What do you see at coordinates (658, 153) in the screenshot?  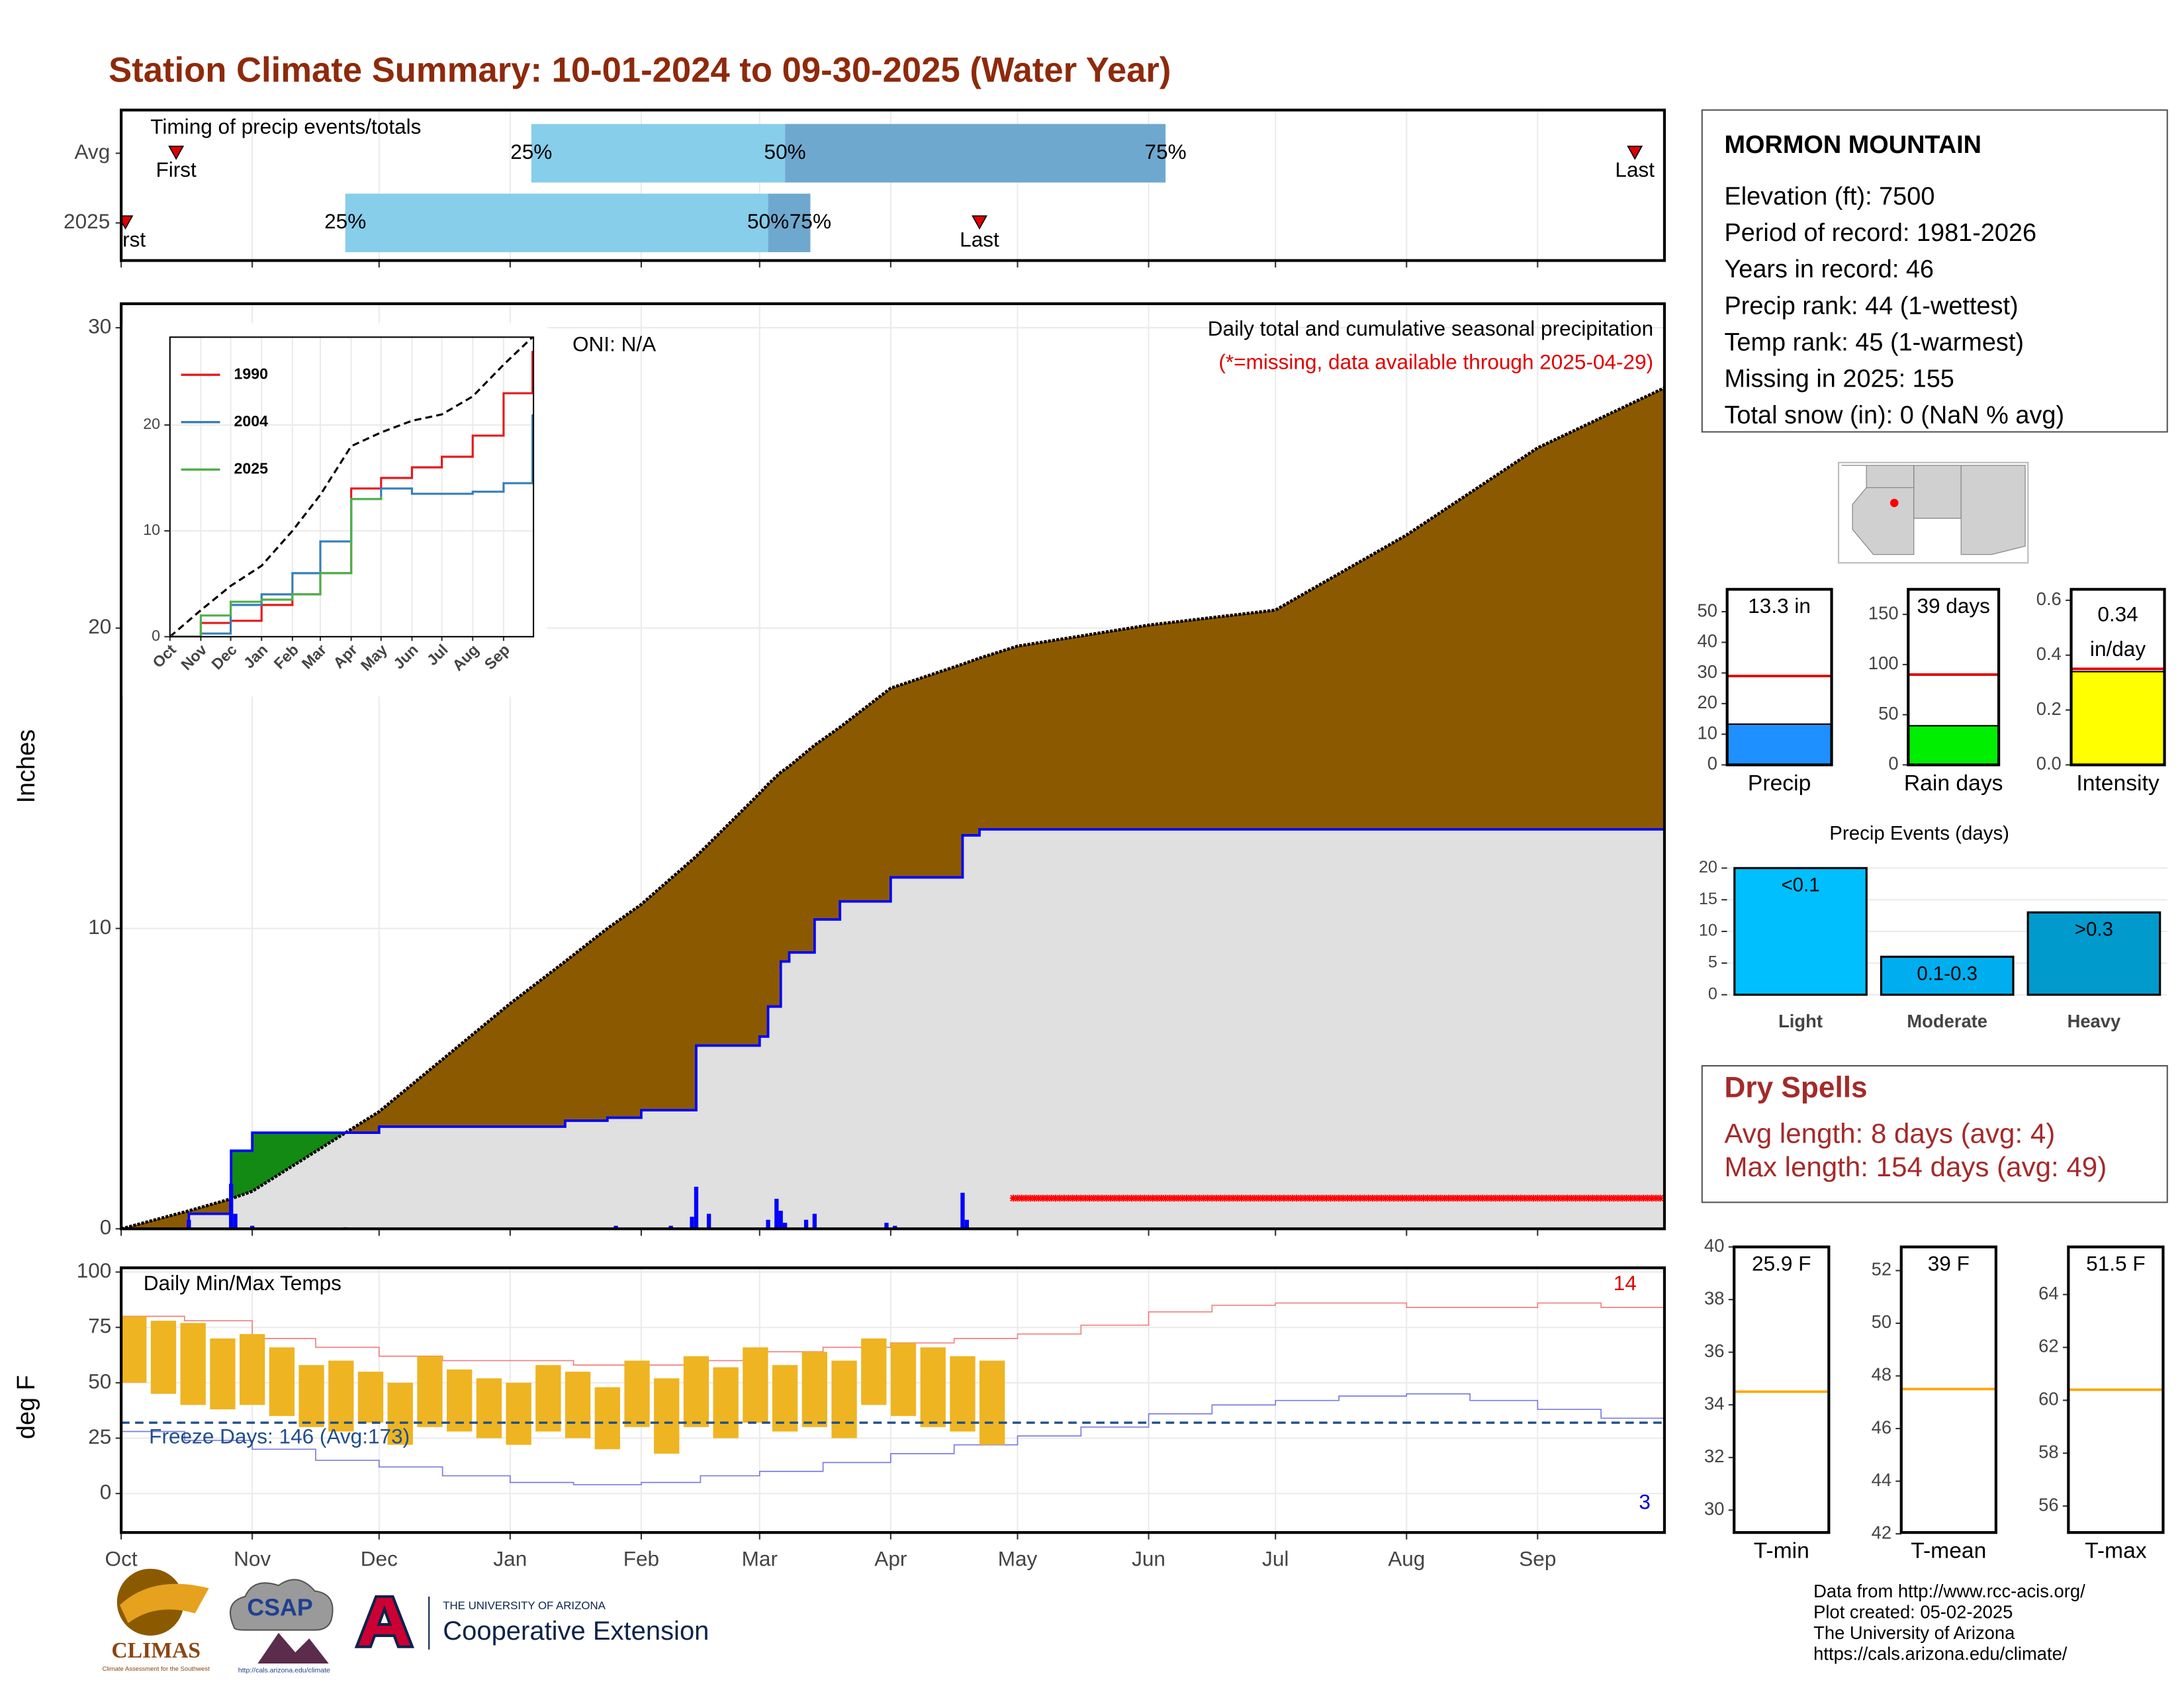 I see `early-bar` at bounding box center [658, 153].